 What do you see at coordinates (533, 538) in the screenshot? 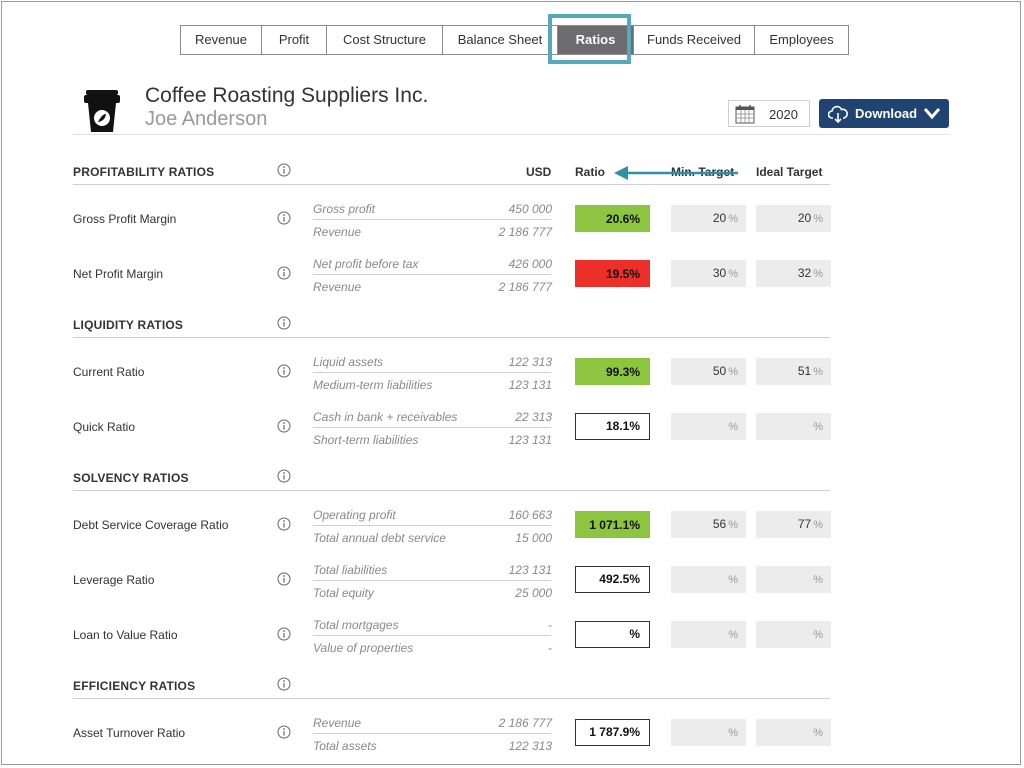
I see `denominator-value: 15 000` at bounding box center [533, 538].